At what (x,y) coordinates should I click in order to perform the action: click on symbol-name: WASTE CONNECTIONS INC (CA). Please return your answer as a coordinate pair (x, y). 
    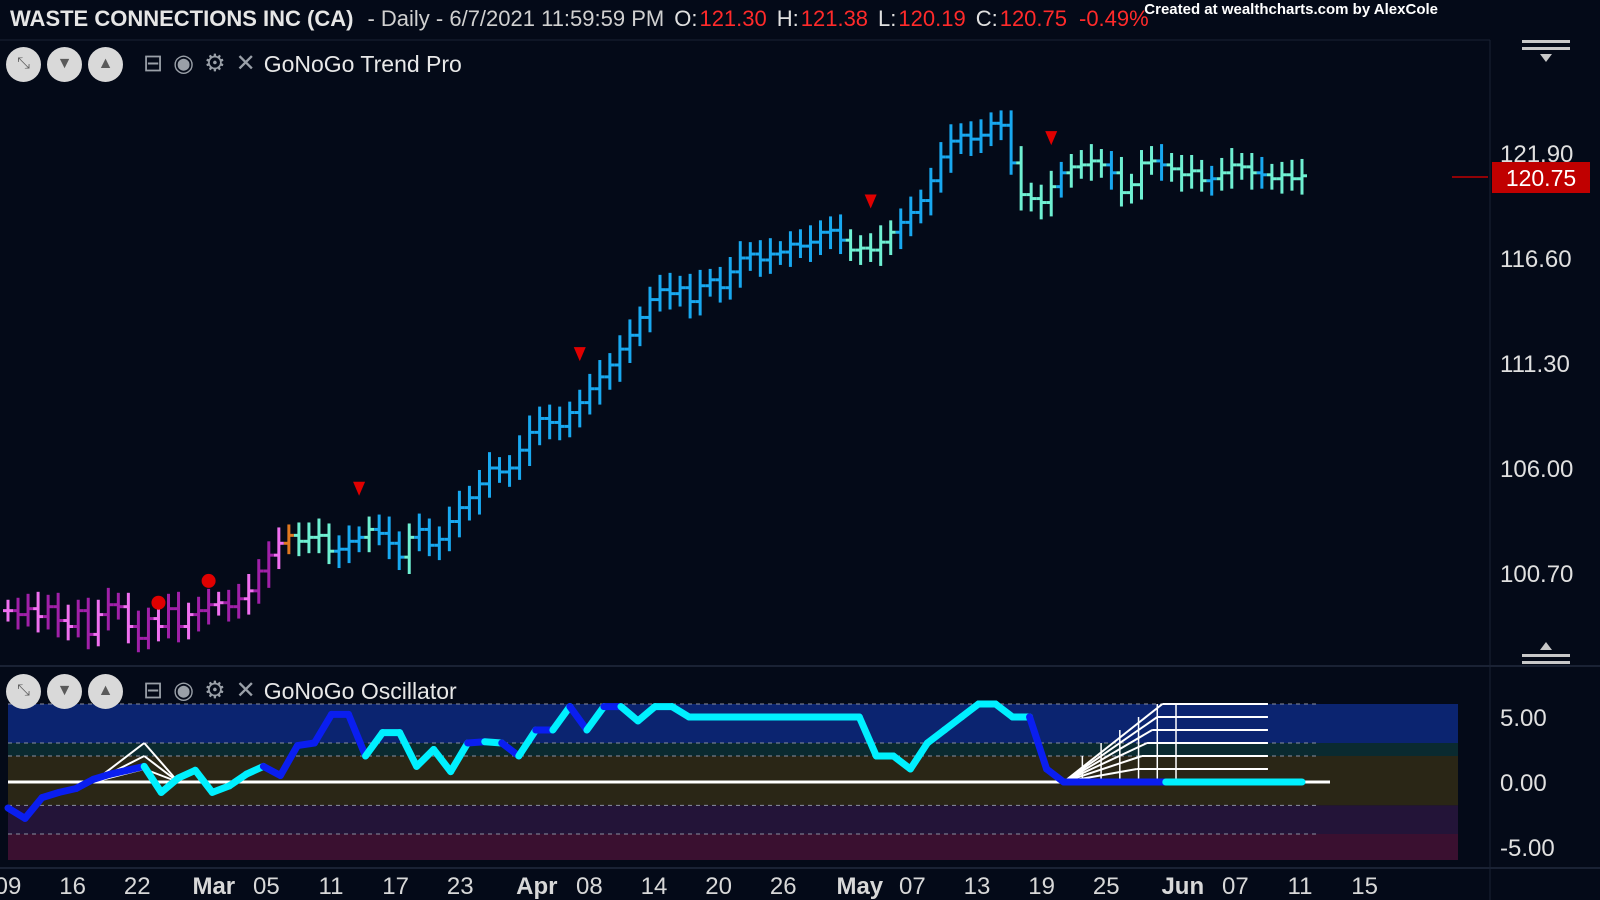
    Looking at the image, I should click on (182, 18).